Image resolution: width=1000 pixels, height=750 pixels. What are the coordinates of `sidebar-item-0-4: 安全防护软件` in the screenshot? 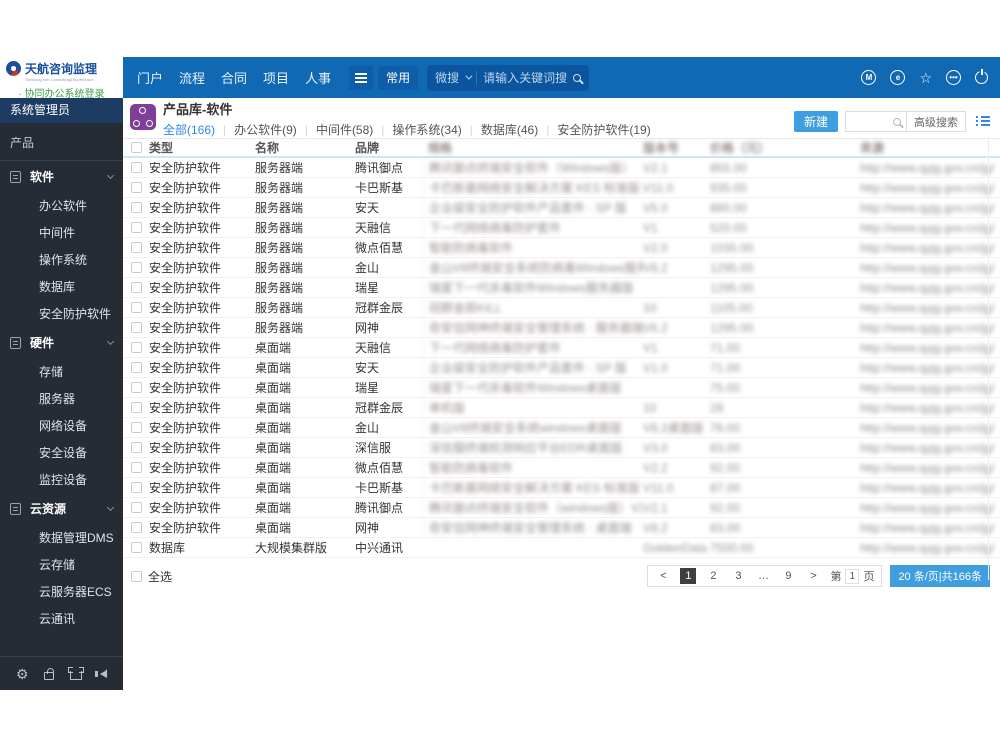 It's located at (75, 314).